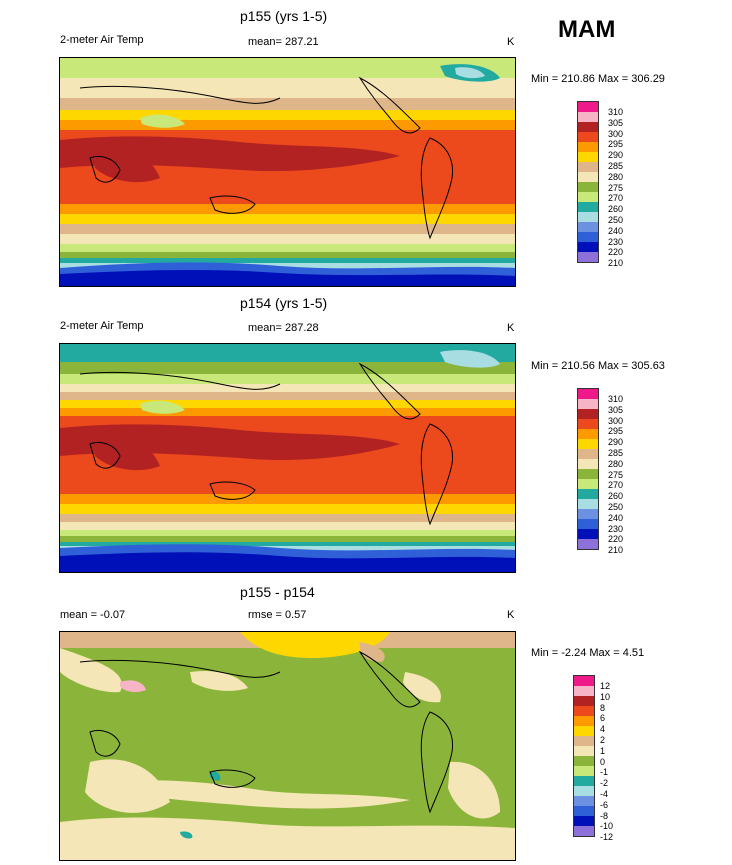 Image resolution: width=732 pixels, height=865 pixels. What do you see at coordinates (284, 303) in the screenshot?
I see `panel2-title: p154 (yrs 1-5)` at bounding box center [284, 303].